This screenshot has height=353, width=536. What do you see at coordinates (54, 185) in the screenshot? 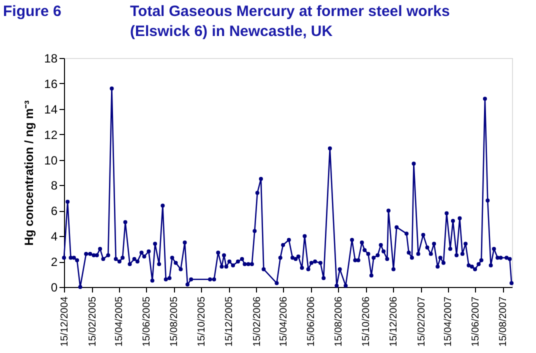
I see `y-tick-label: 8` at bounding box center [54, 185].